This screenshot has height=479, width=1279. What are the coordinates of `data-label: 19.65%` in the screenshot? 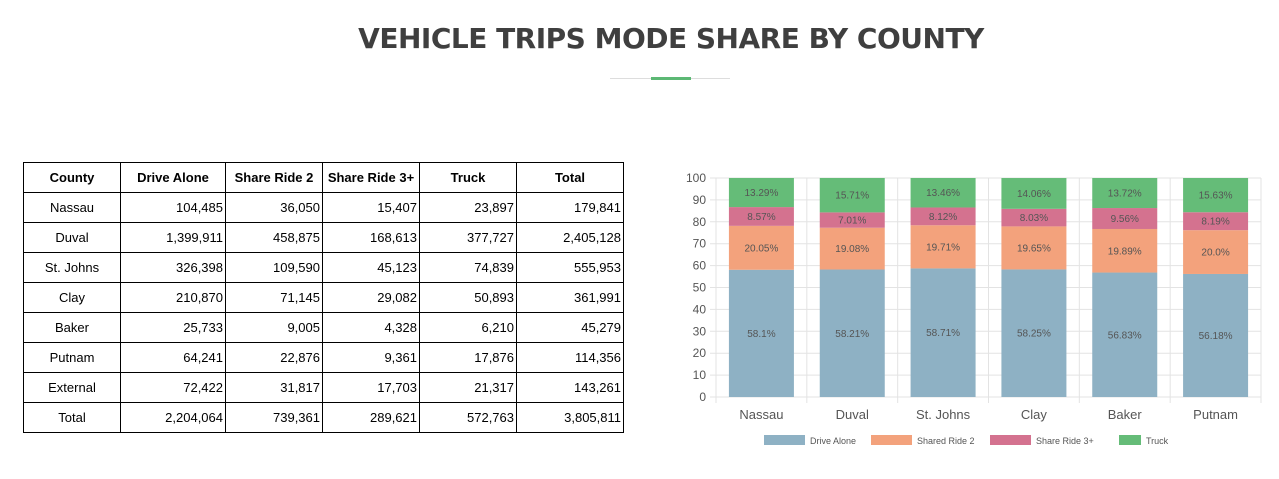 It's located at (1034, 248).